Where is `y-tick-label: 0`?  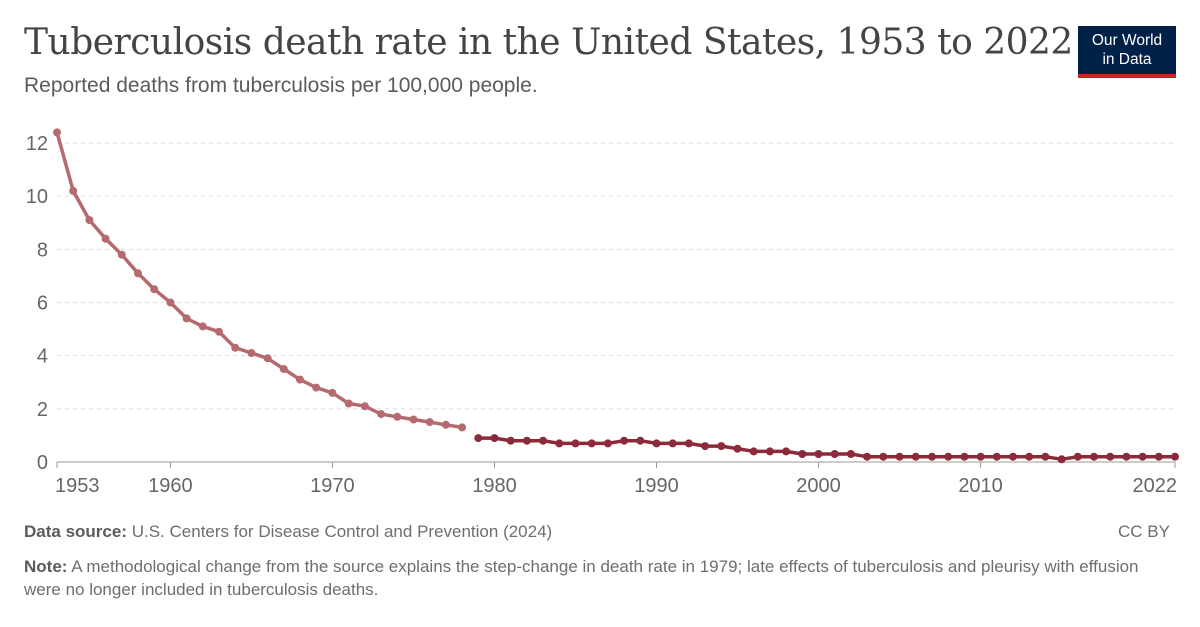
y-tick-label: 0 is located at coordinates (42, 463).